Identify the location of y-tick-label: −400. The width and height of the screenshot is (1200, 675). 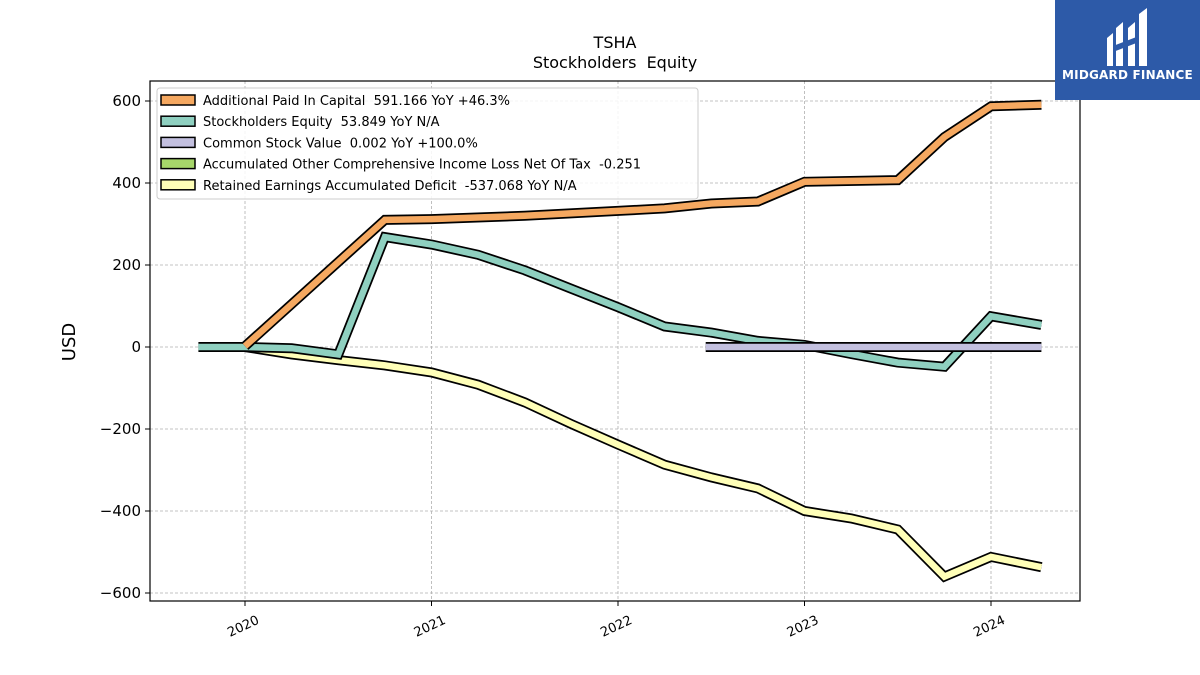
(120, 511).